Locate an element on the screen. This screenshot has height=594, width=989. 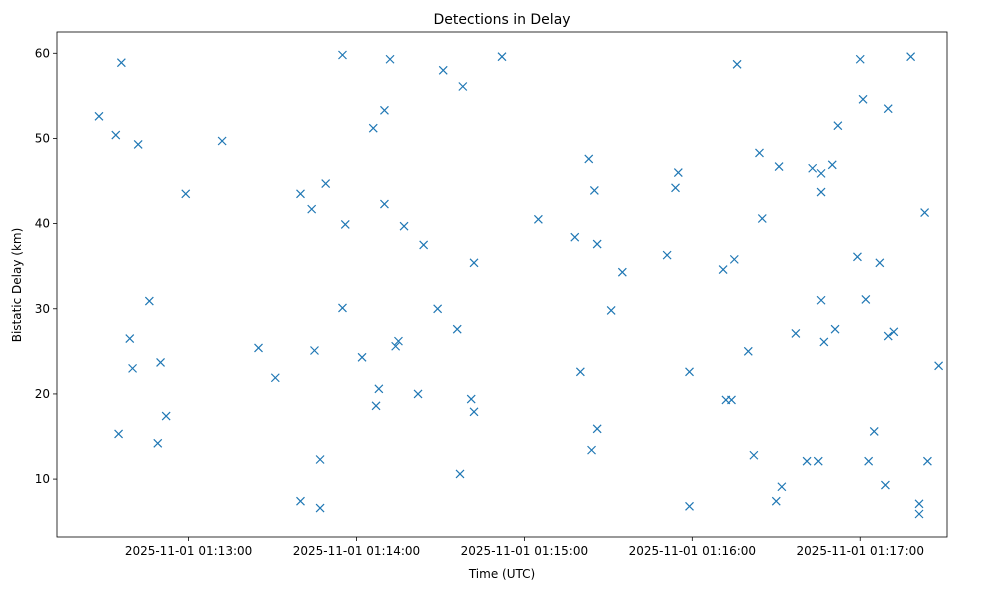
x-tick-label: 2025-11-01 01:16:00 is located at coordinates (692, 551).